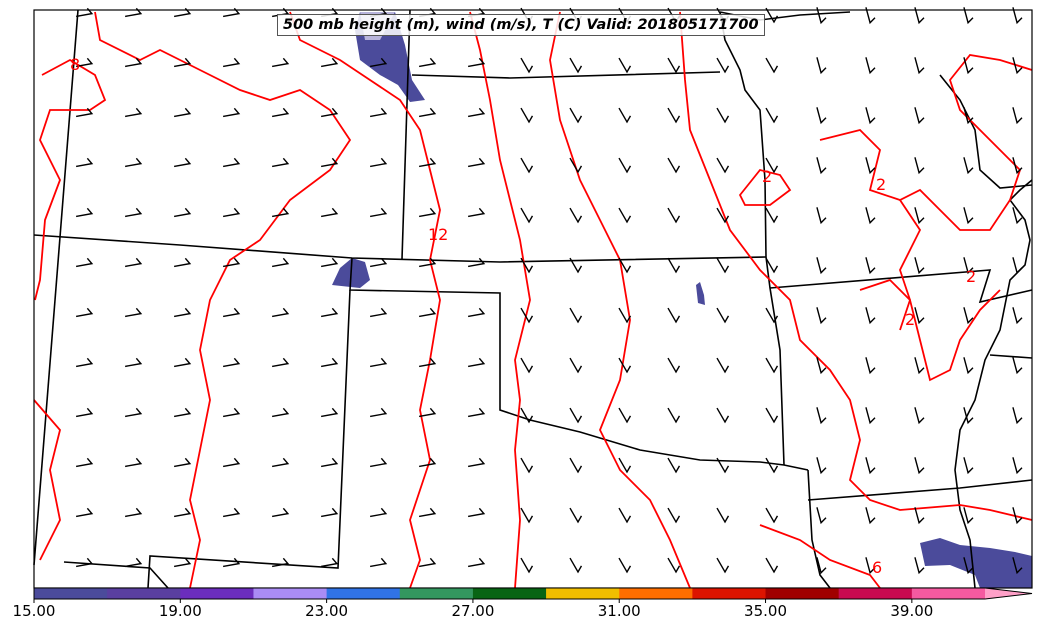 This screenshot has height=633, width=1041. What do you see at coordinates (327, 611) in the screenshot?
I see `colorbar-tick-label: 23.00` at bounding box center [327, 611].